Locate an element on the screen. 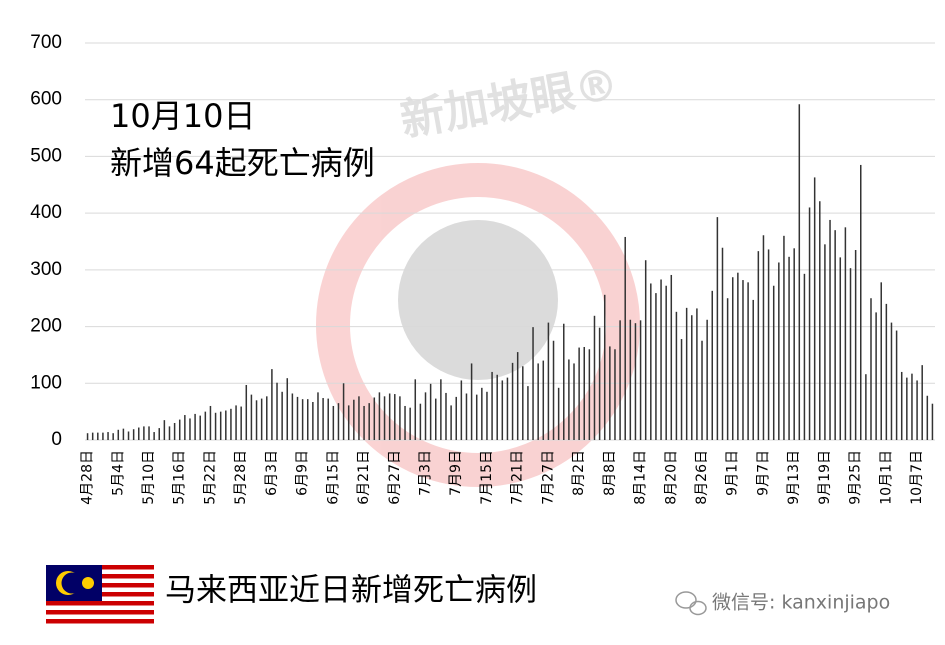 Image resolution: width=945 pixels, height=645 pixels. y-tick-label: 100 is located at coordinates (46, 382).